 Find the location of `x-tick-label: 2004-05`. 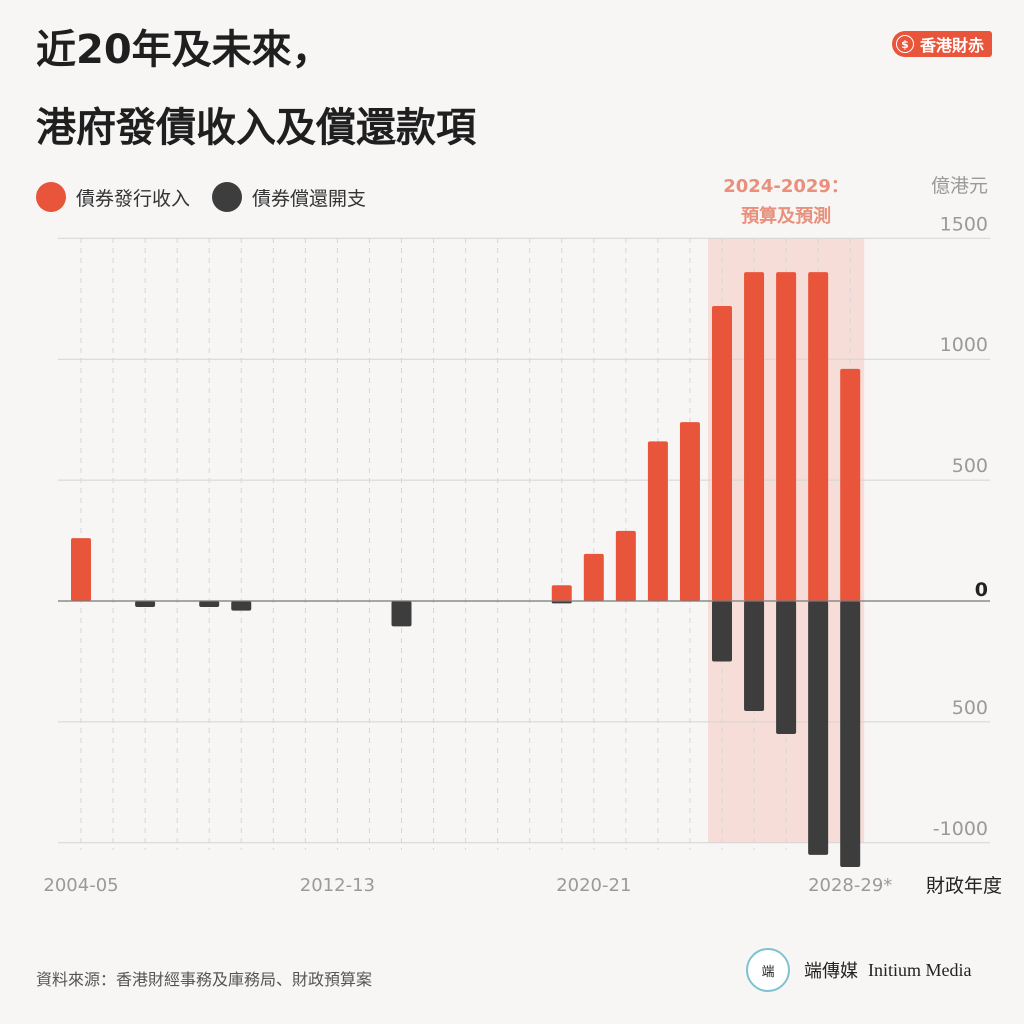

x-tick-label: 2004-05 is located at coordinates (80, 885).